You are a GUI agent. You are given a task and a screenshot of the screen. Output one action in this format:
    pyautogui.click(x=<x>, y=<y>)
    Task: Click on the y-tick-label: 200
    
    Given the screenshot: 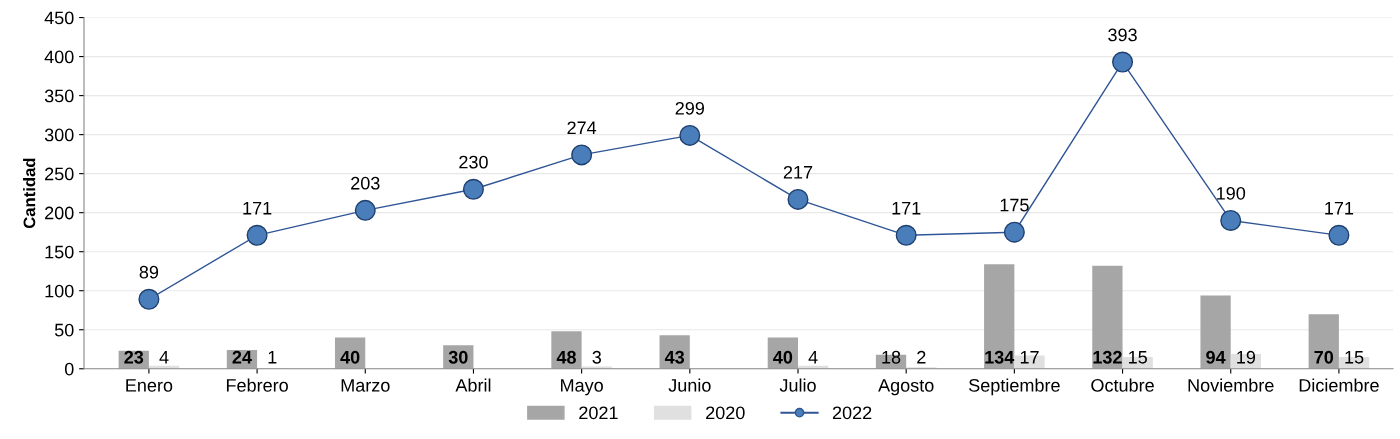 What is the action you would take?
    pyautogui.click(x=59, y=213)
    